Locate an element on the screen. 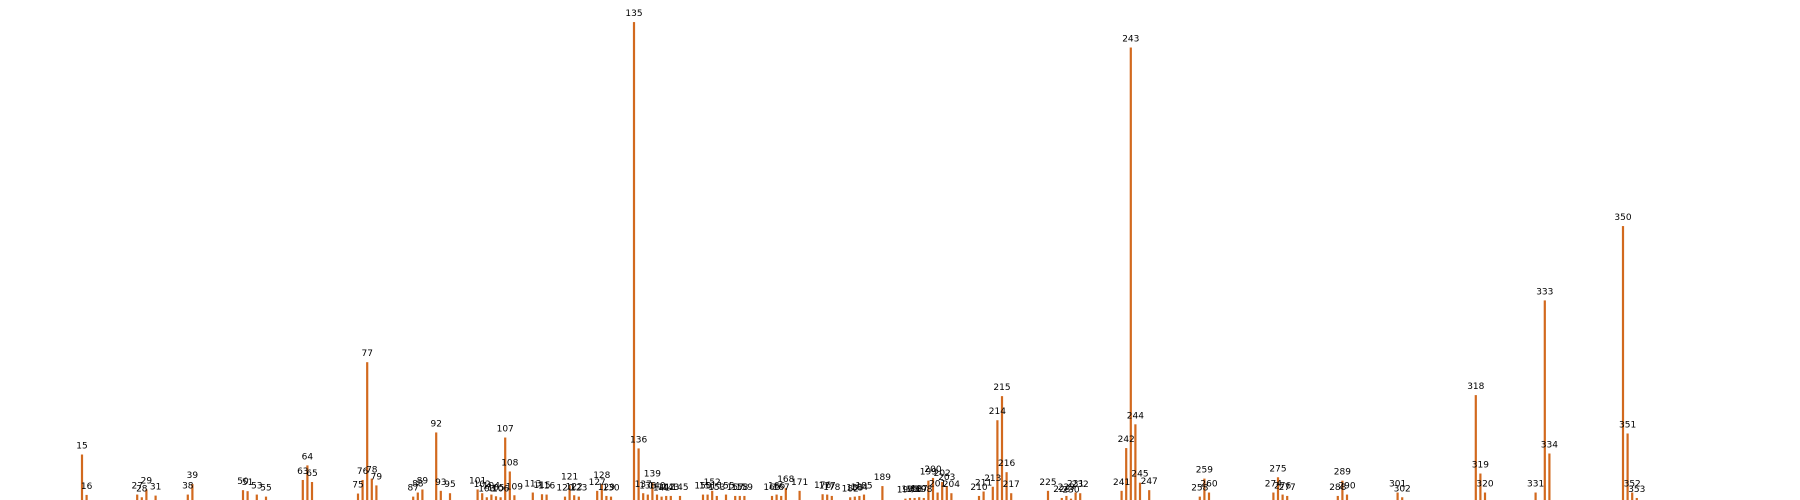  bar-label-334: 334 is located at coordinates (1549, 446).